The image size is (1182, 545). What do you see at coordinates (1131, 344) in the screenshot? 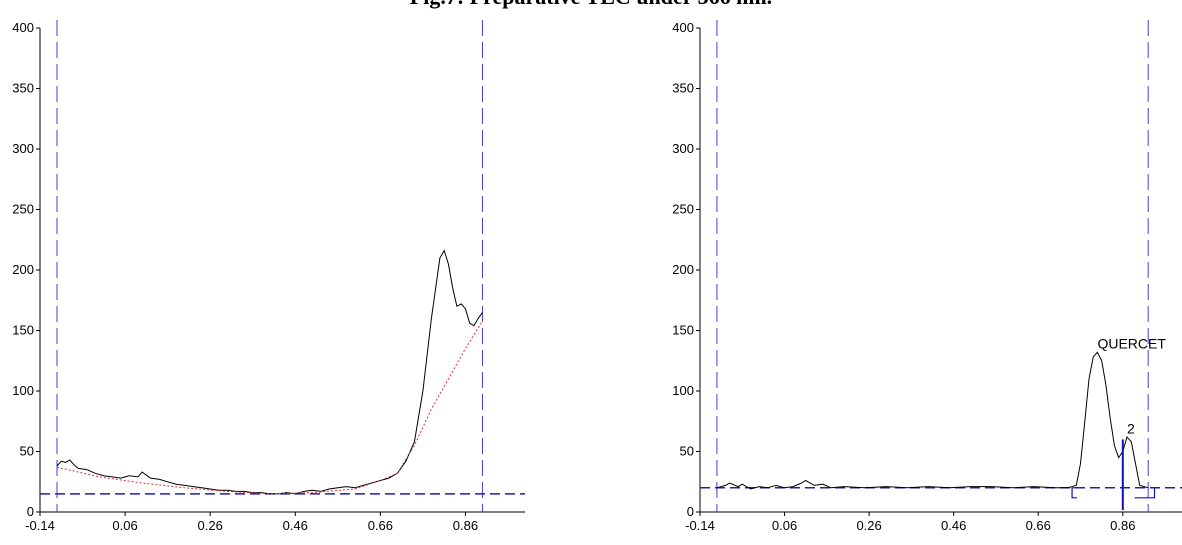
I see `peak-annotation: QUERCET` at bounding box center [1131, 344].